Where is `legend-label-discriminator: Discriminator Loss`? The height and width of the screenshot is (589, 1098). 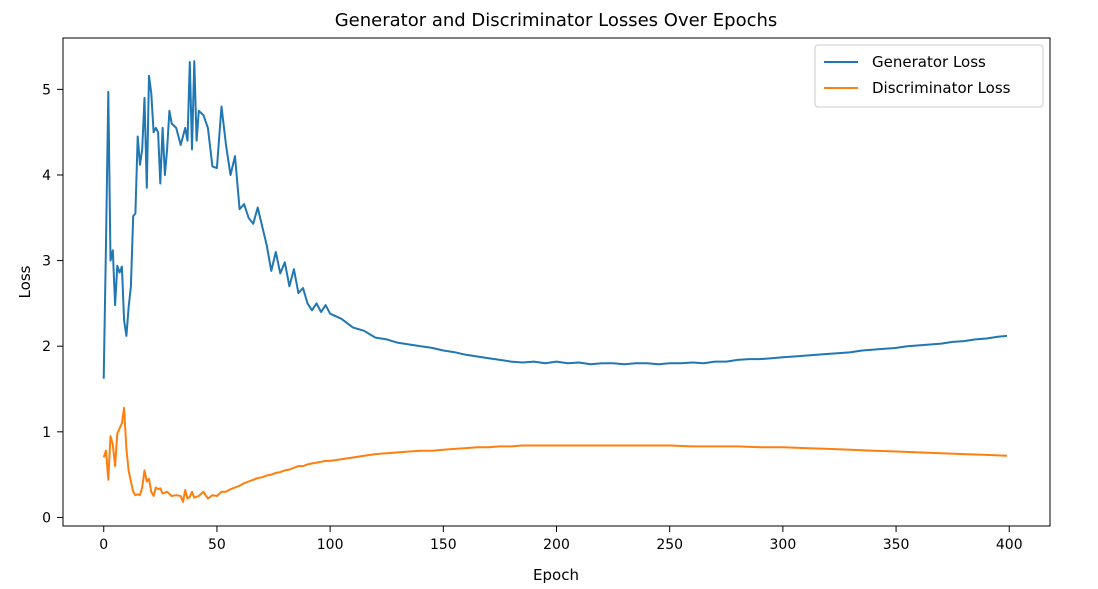 legend-label-discriminator: Discriminator Loss is located at coordinates (941, 88).